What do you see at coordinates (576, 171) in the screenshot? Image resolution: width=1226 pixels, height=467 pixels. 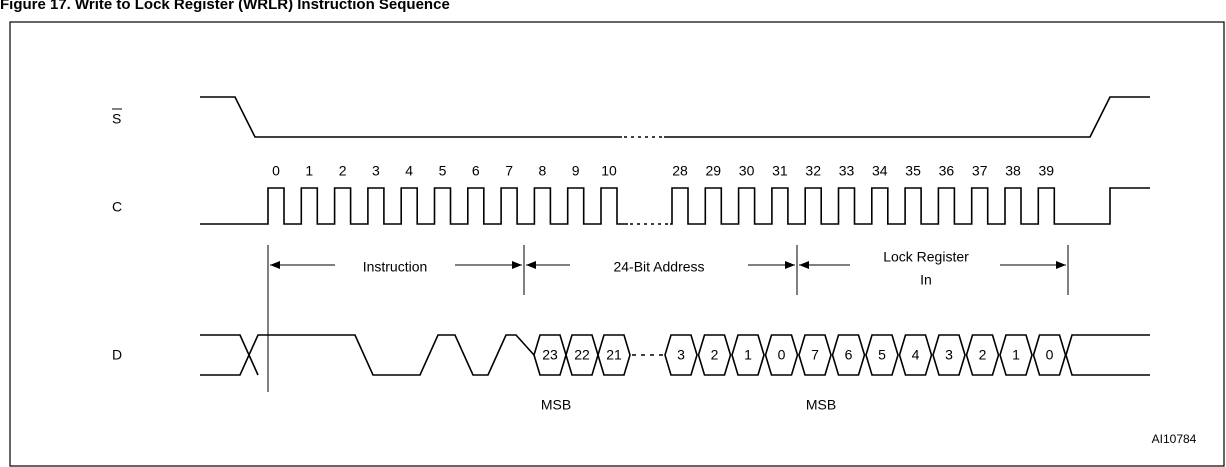 I see `clock-number: 9` at bounding box center [576, 171].